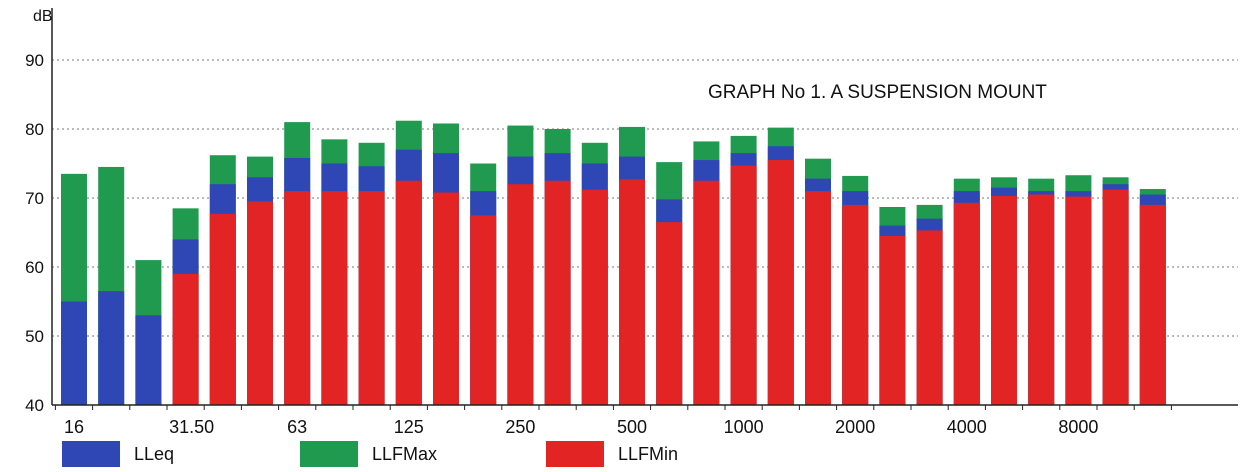 The height and width of the screenshot is (472, 1248). I want to click on x-tick-label: 250, so click(520, 427).